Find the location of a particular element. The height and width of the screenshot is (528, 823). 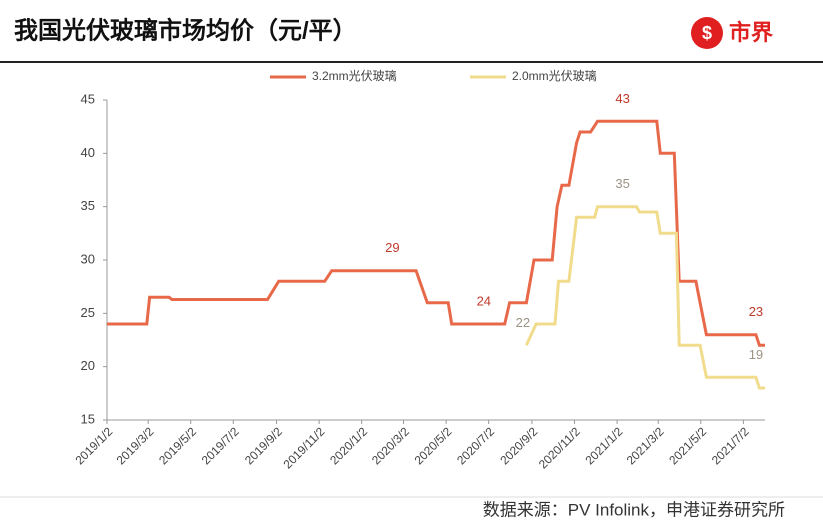

data-label: 24 is located at coordinates (484, 300).